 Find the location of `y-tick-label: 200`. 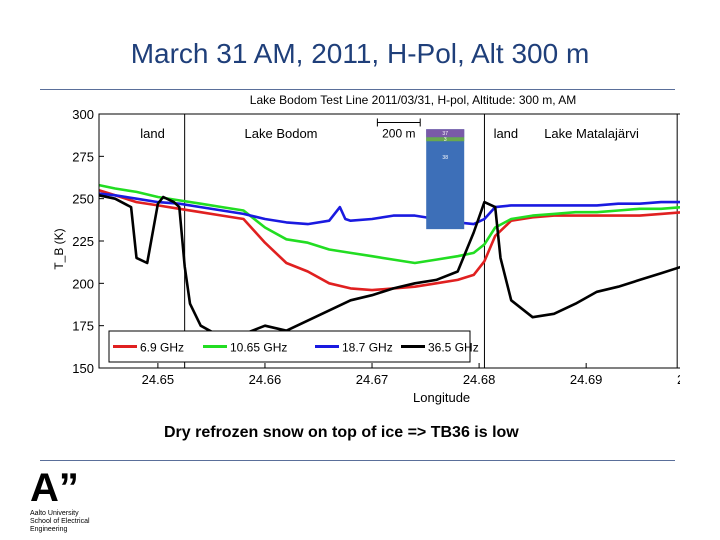

y-tick-label: 200 is located at coordinates (83, 283).